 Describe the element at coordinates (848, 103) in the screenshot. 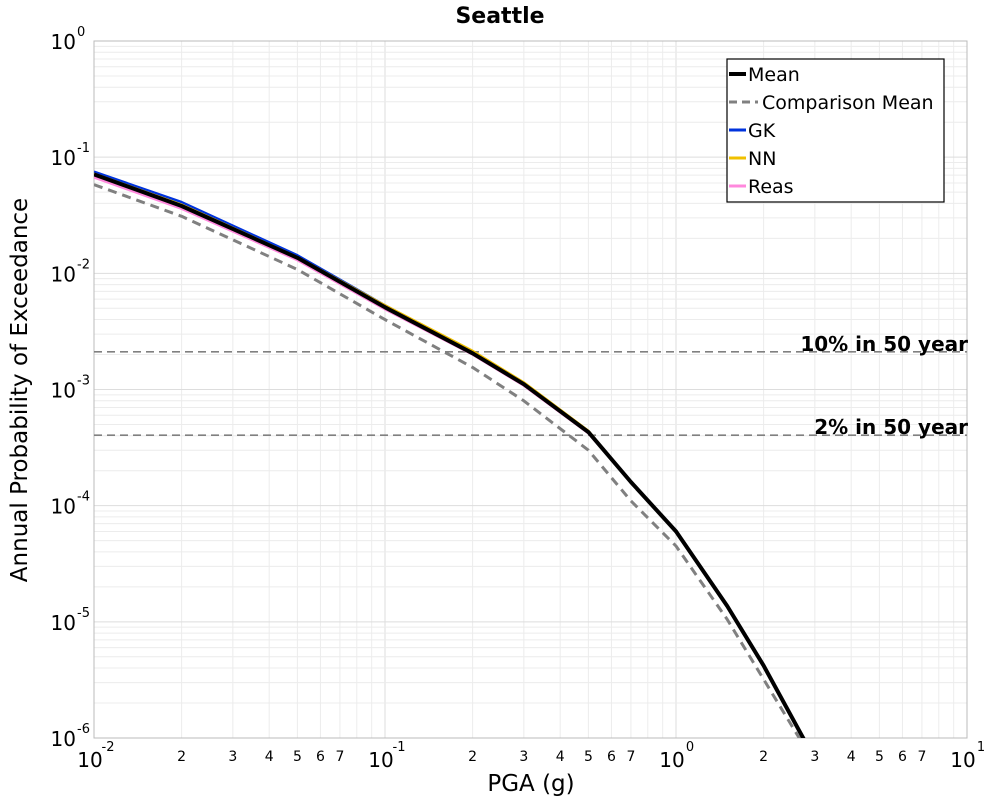

I see `legend-label: Comparison Mean` at that location.